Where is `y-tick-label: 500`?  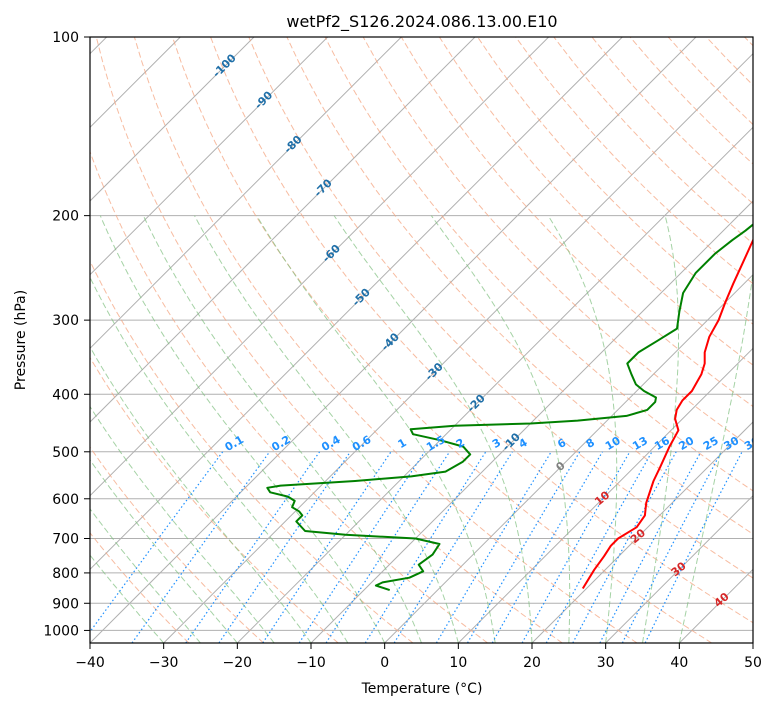
y-tick-label: 500 is located at coordinates (65, 453).